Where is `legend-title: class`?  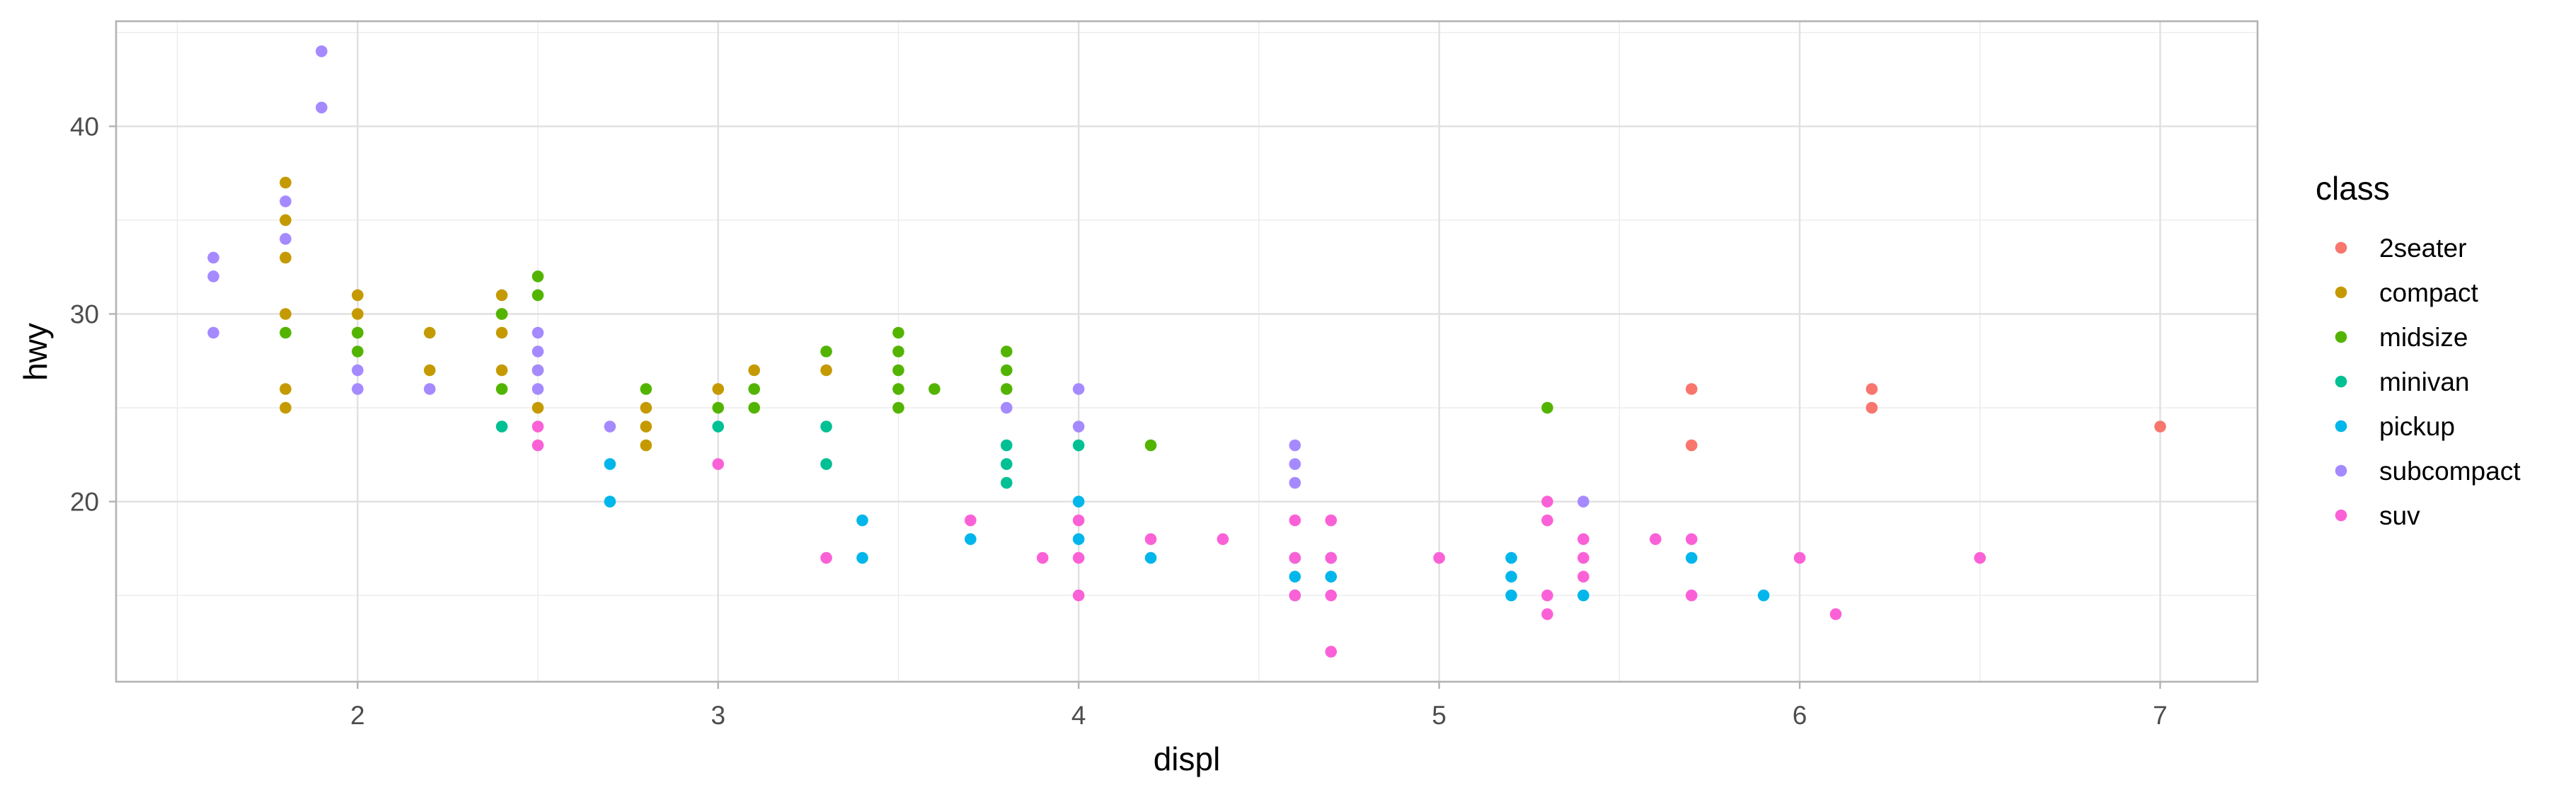
legend-title: class is located at coordinates (2353, 188).